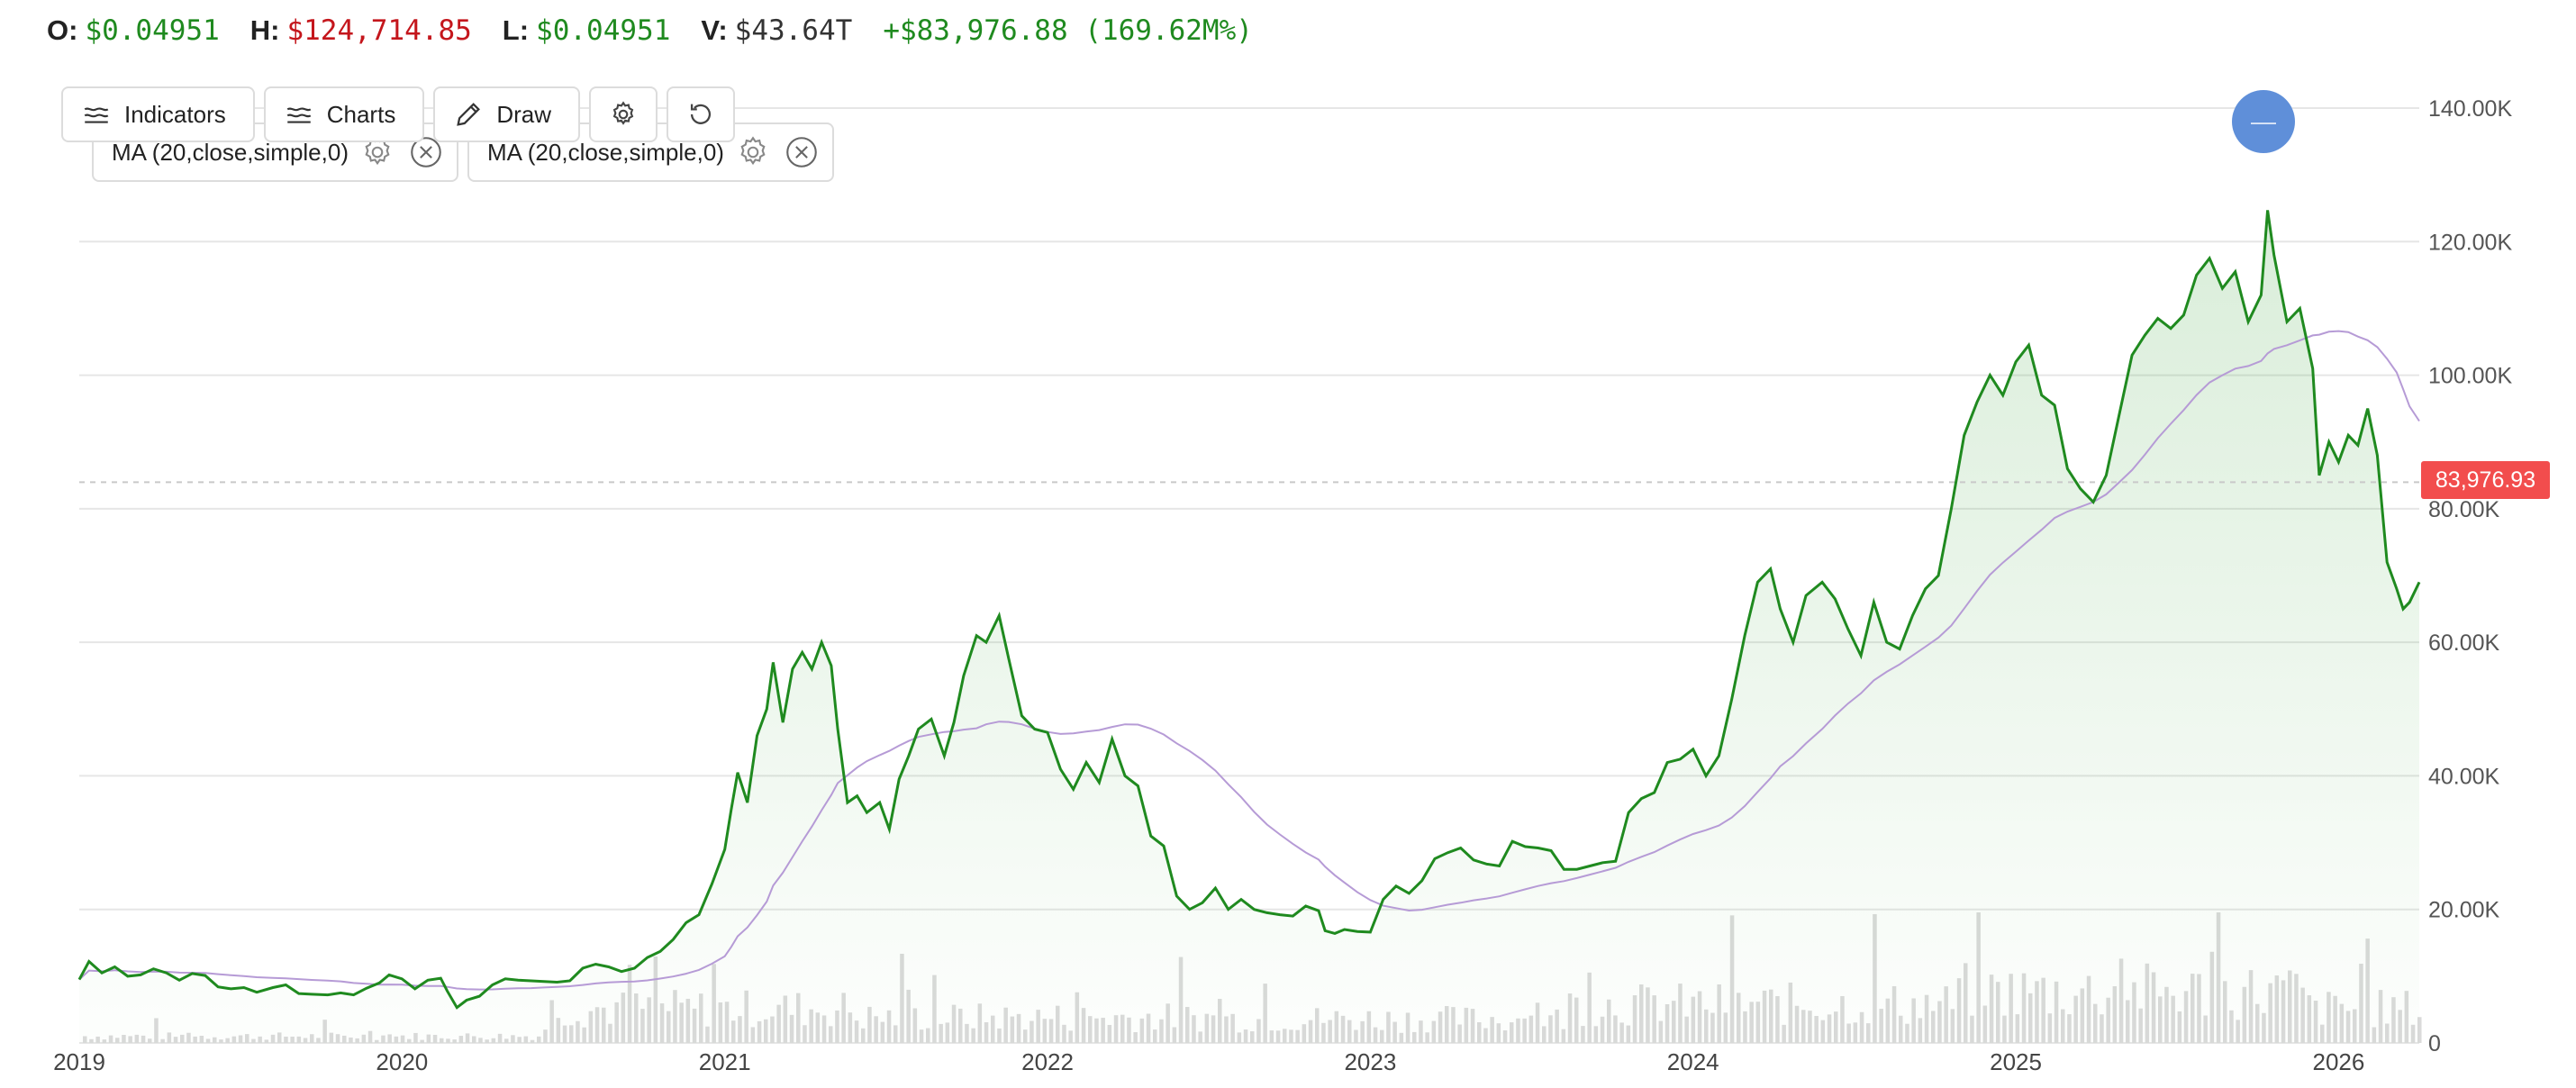 The width and height of the screenshot is (2576, 1088). I want to click on volume-bar, so click(2419, 1030).